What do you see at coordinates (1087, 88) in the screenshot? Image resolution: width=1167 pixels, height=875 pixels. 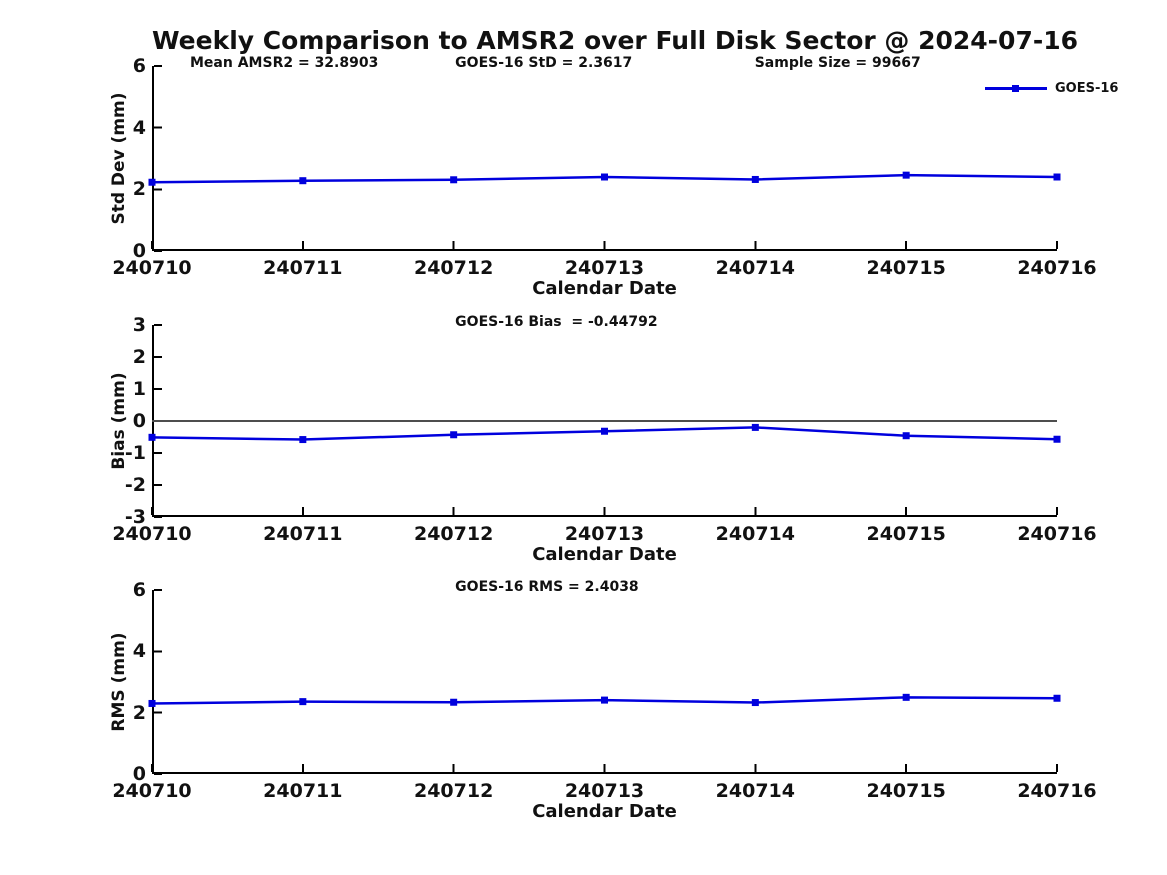 I see `legend-label: GOES-16` at bounding box center [1087, 88].